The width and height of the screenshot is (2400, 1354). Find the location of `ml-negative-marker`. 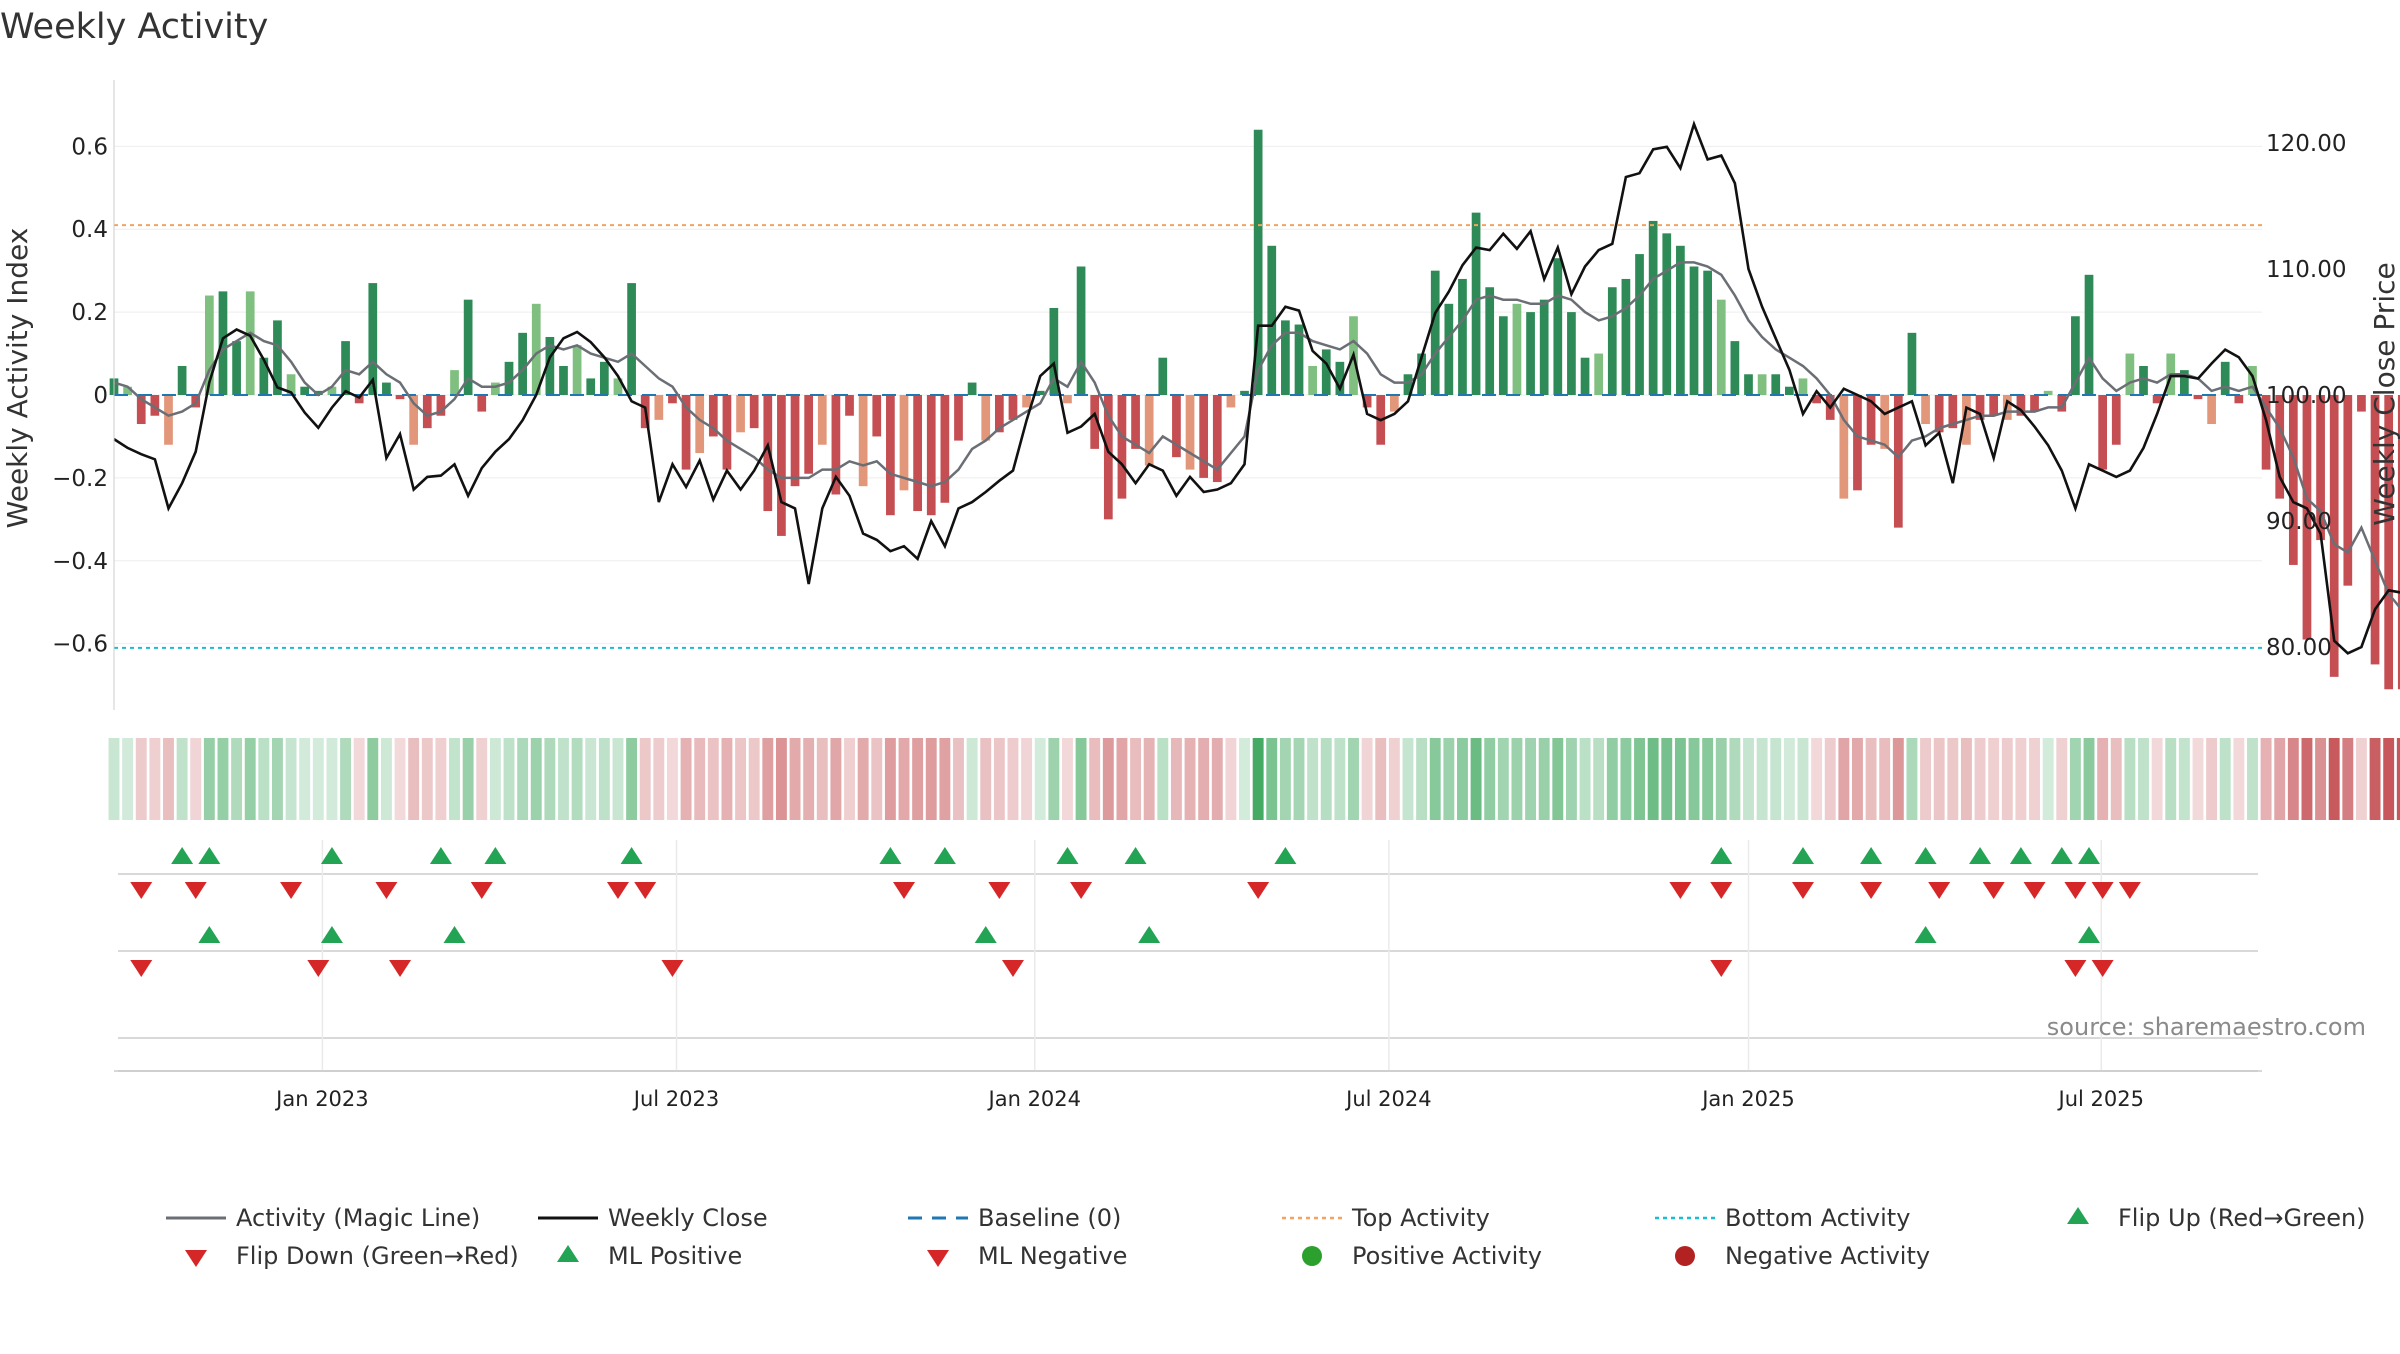

ml-negative-marker is located at coordinates (2102, 968).